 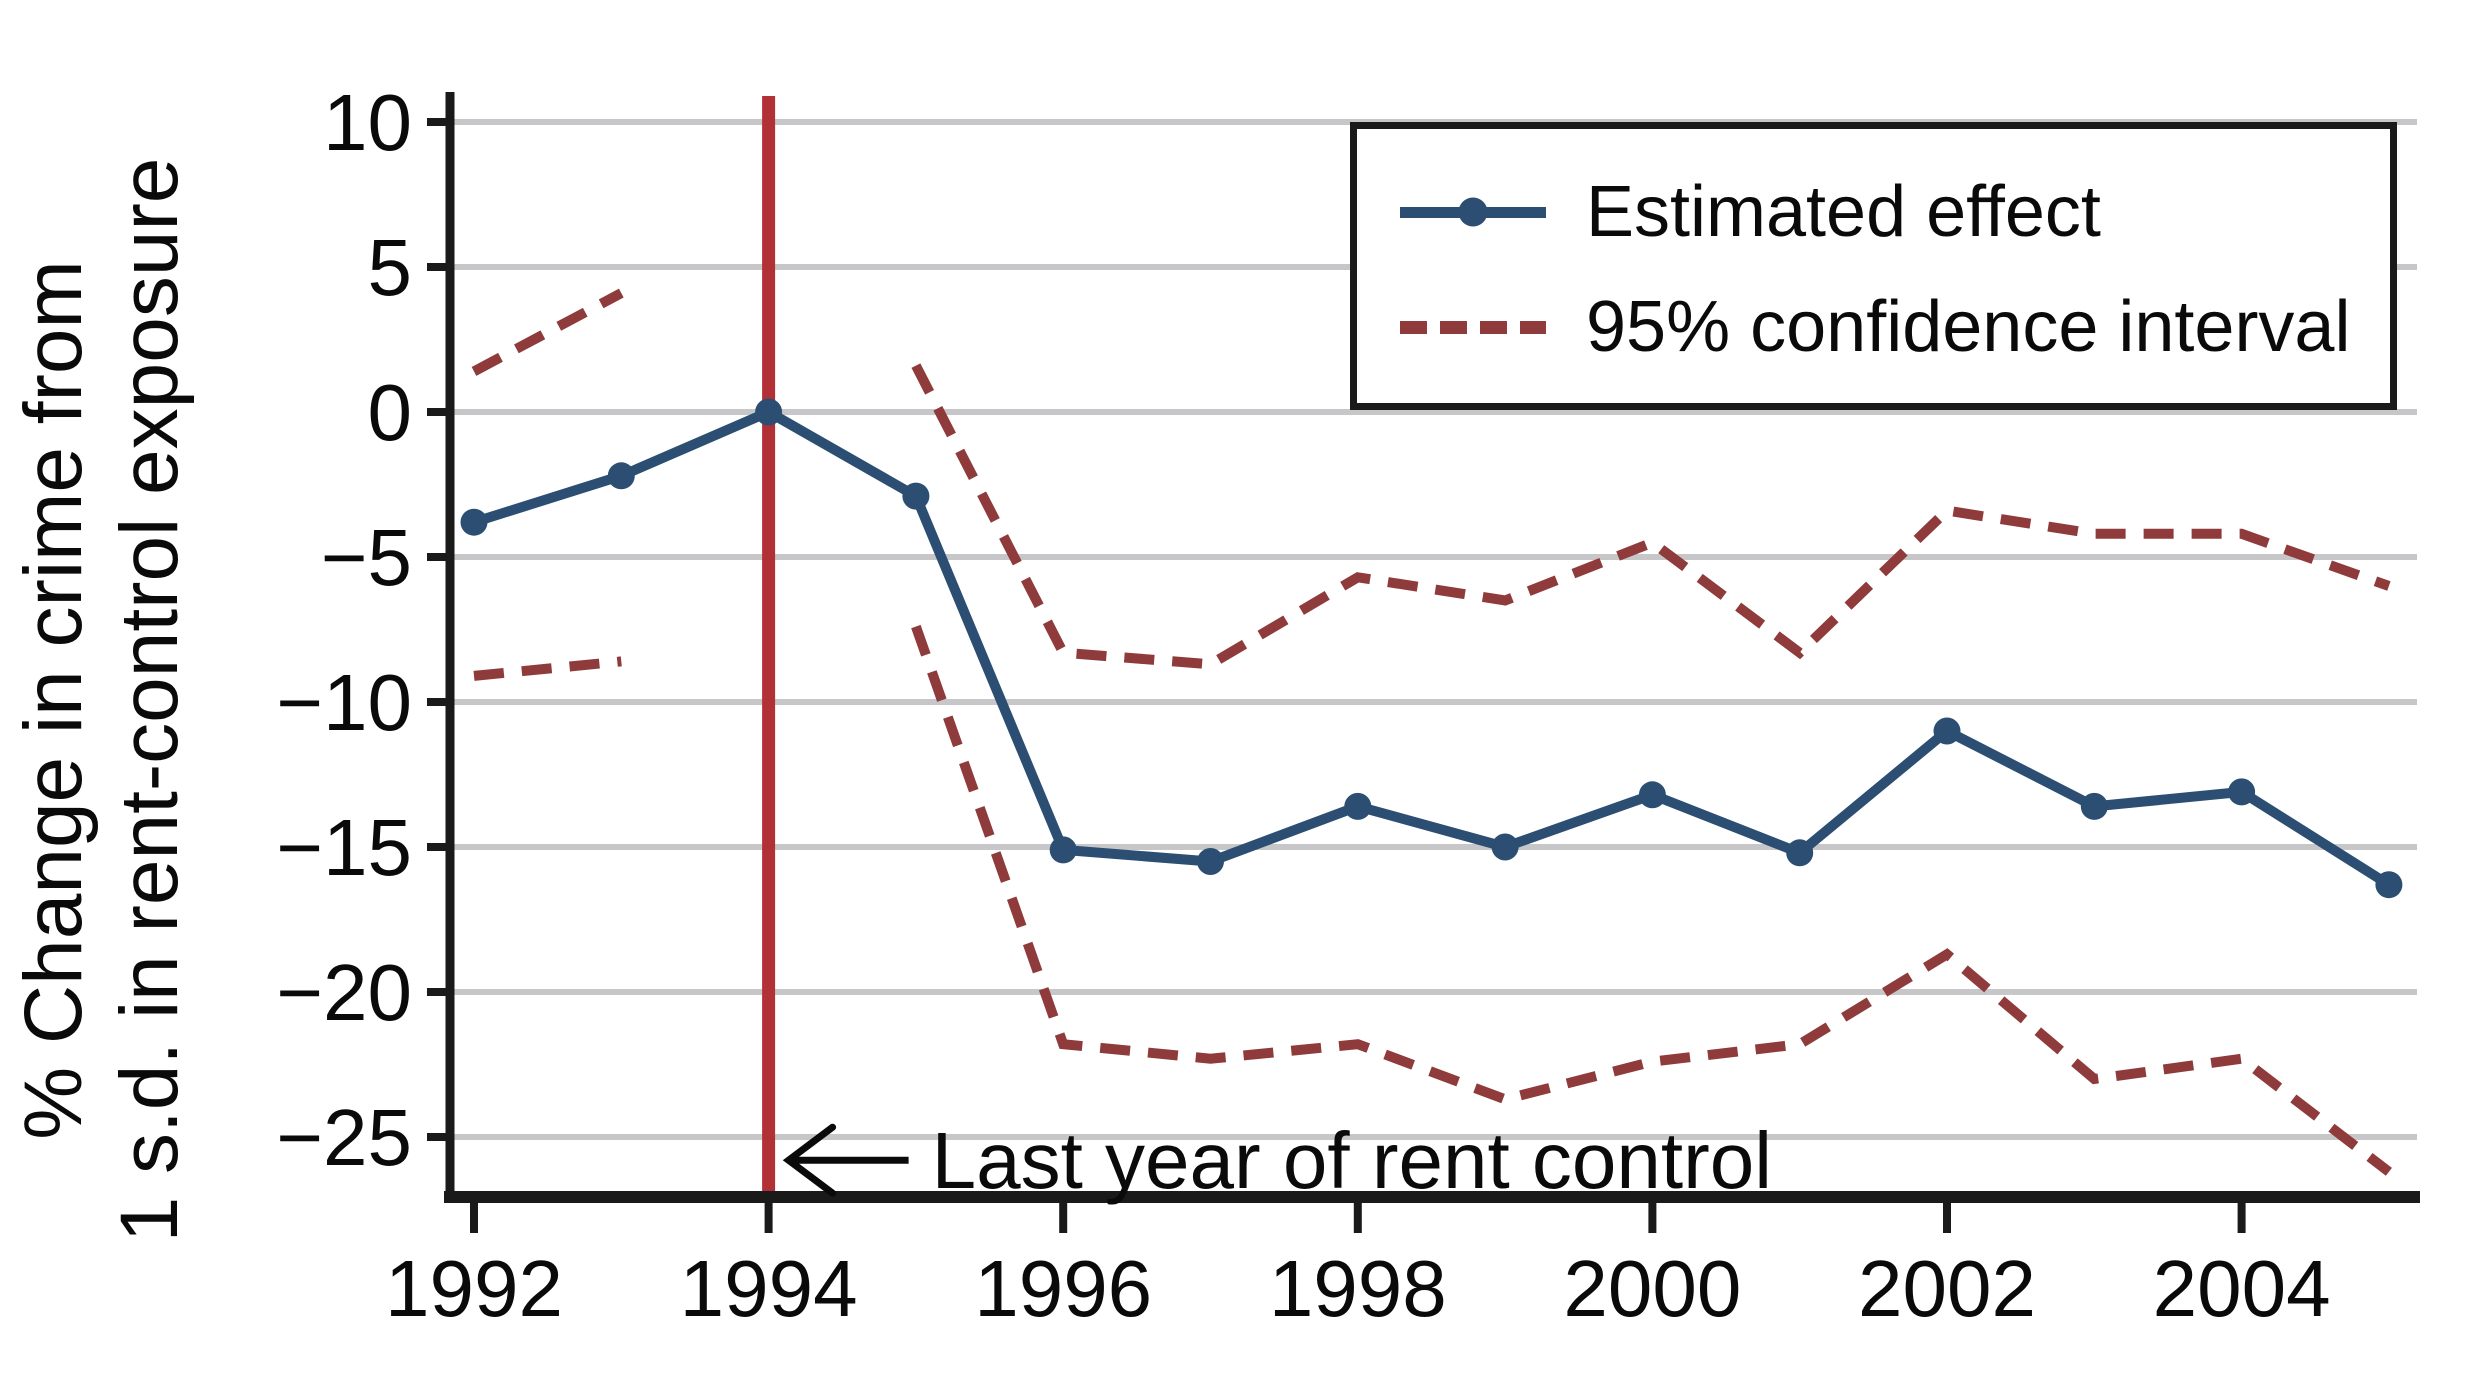 I want to click on ci-pre-upper-line, so click(x=547, y=332).